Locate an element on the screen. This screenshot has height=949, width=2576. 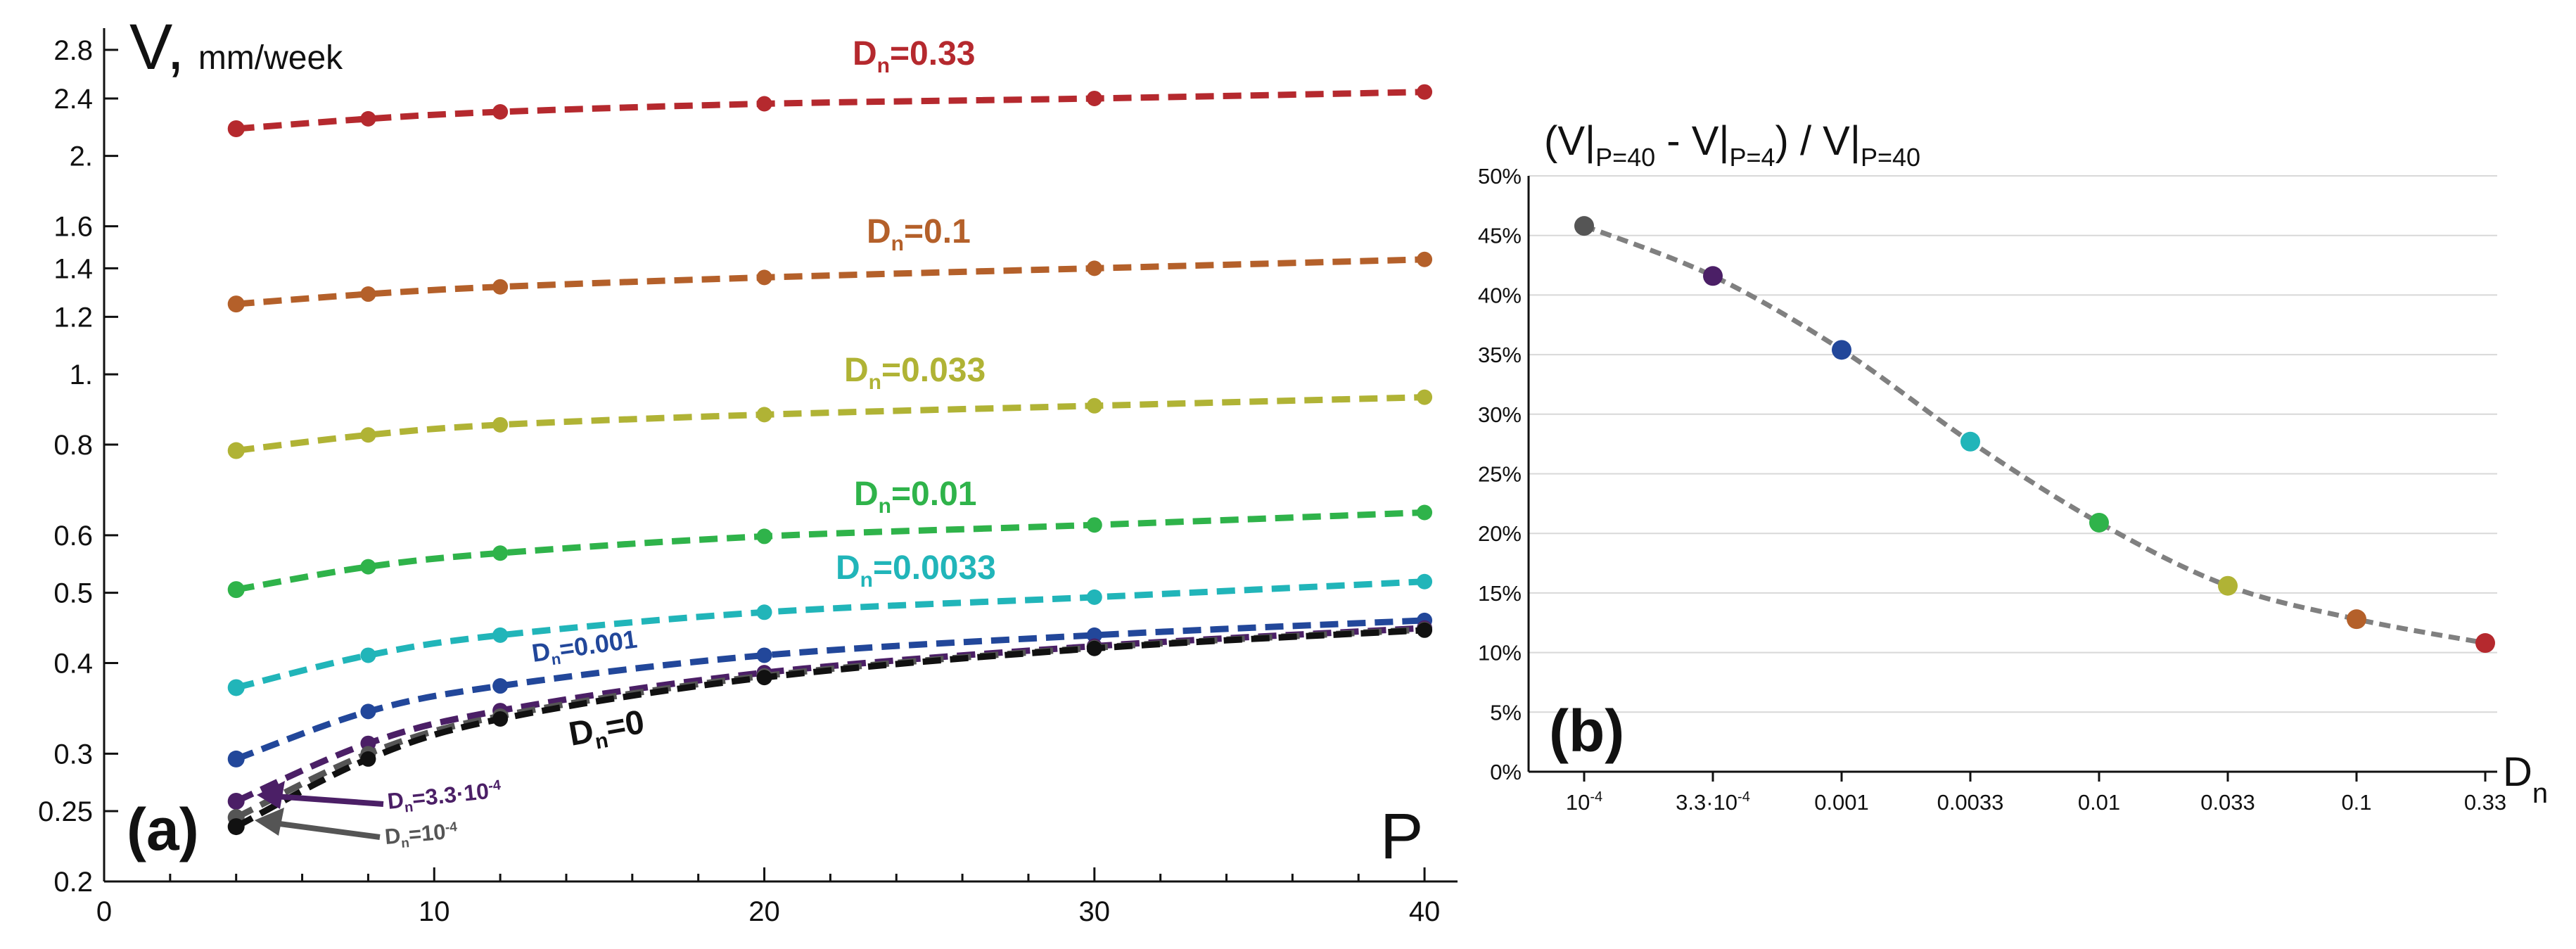
y-tick-label: 10% is located at coordinates (1500, 653).